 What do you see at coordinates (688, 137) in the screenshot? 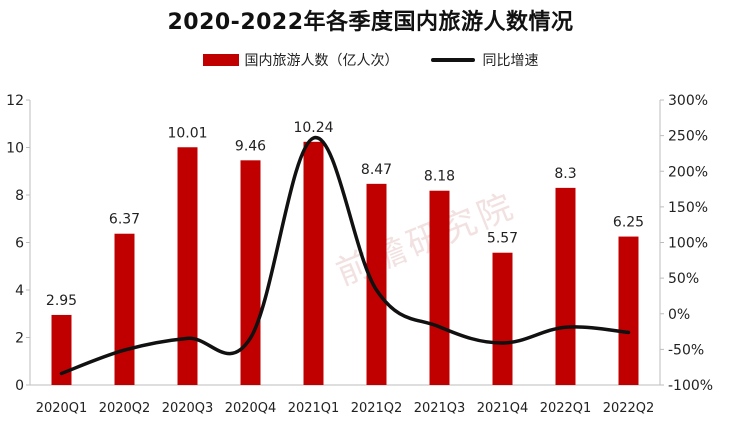
I see `y-right-tick-label: 250%` at bounding box center [688, 137].